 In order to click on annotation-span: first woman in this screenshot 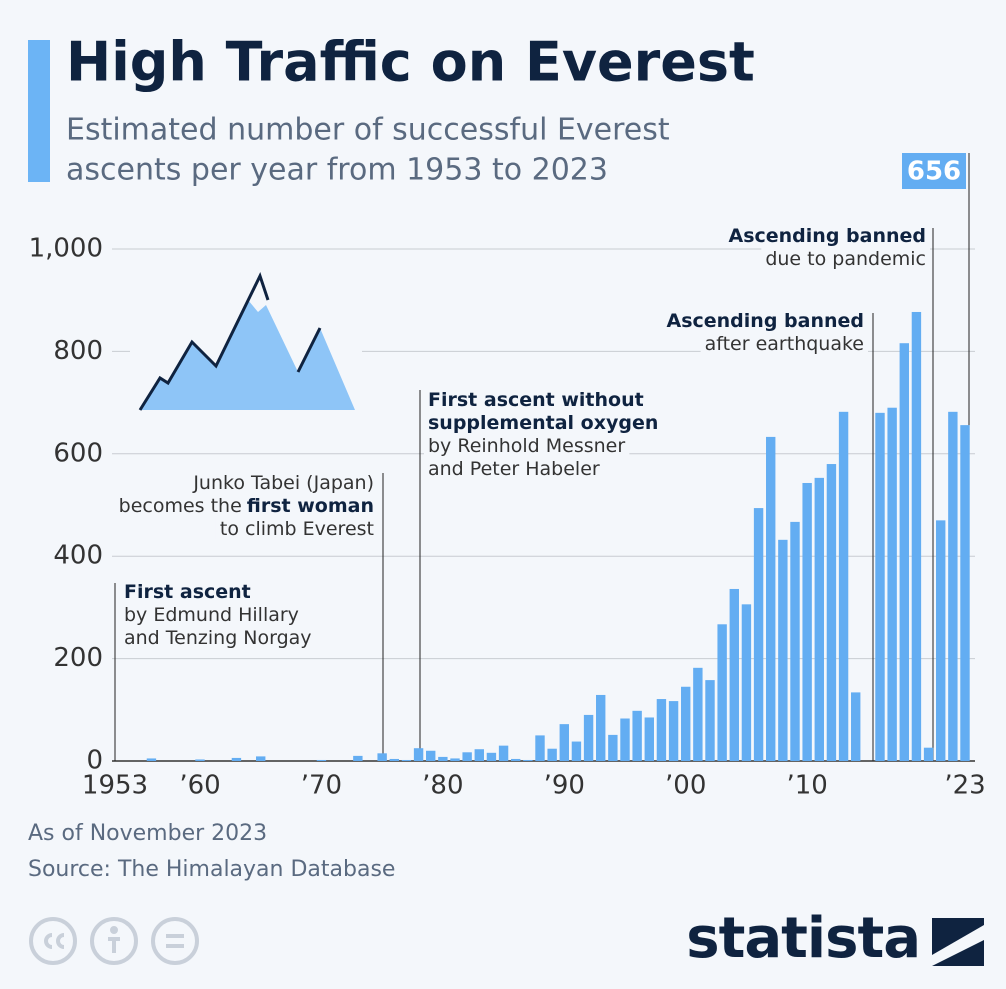, I will do `click(310, 506)`.